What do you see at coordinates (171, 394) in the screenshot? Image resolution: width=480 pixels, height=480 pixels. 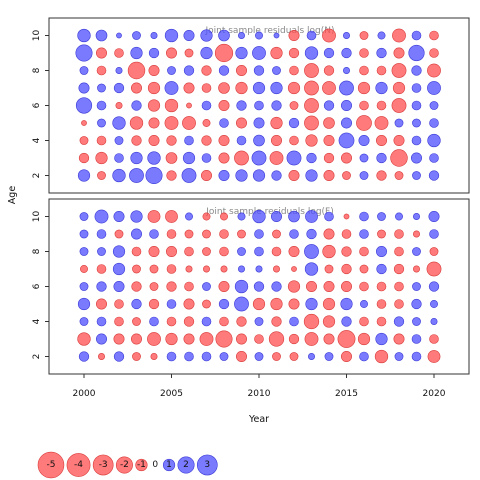 I see `x-tick-label: 2005` at bounding box center [171, 394].